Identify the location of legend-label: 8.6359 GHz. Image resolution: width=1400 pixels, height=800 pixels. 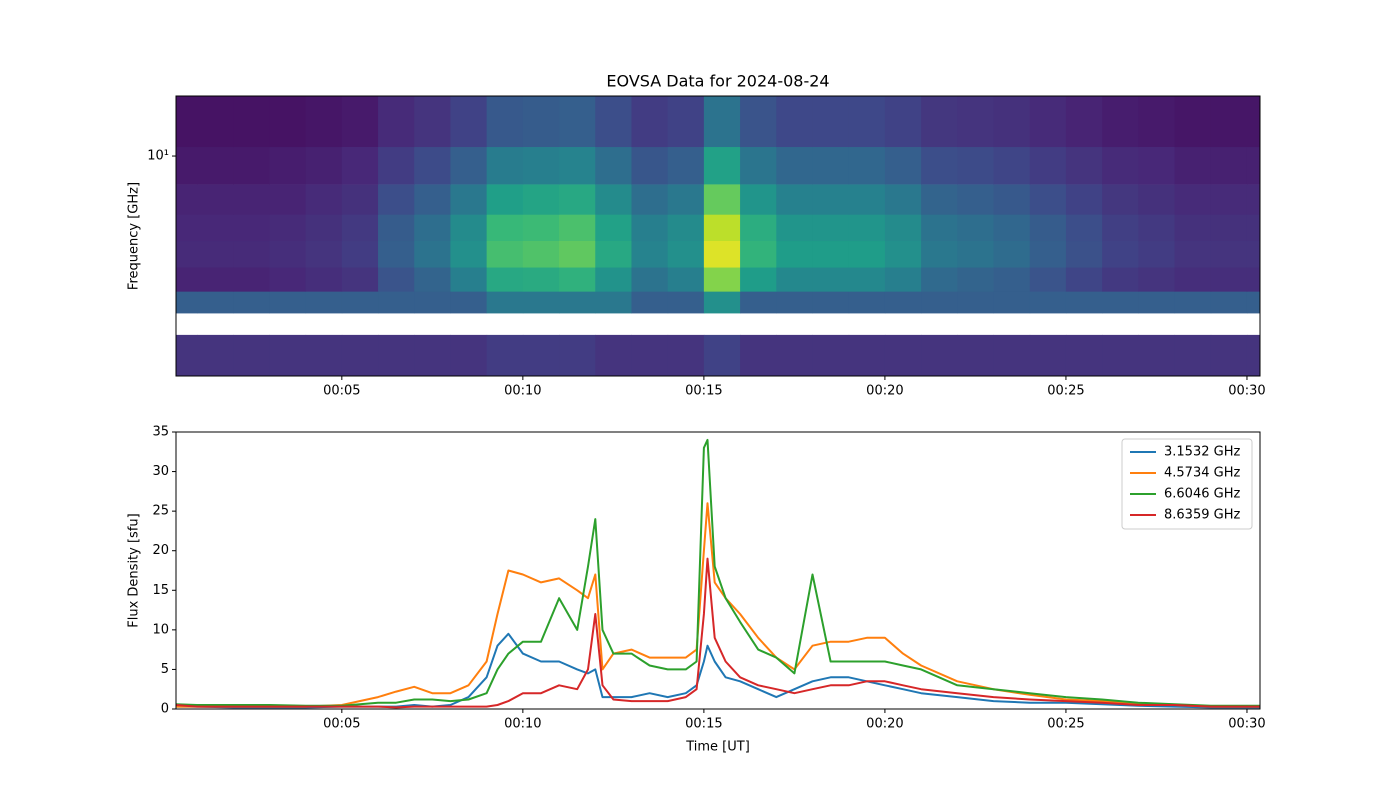
(1202, 515).